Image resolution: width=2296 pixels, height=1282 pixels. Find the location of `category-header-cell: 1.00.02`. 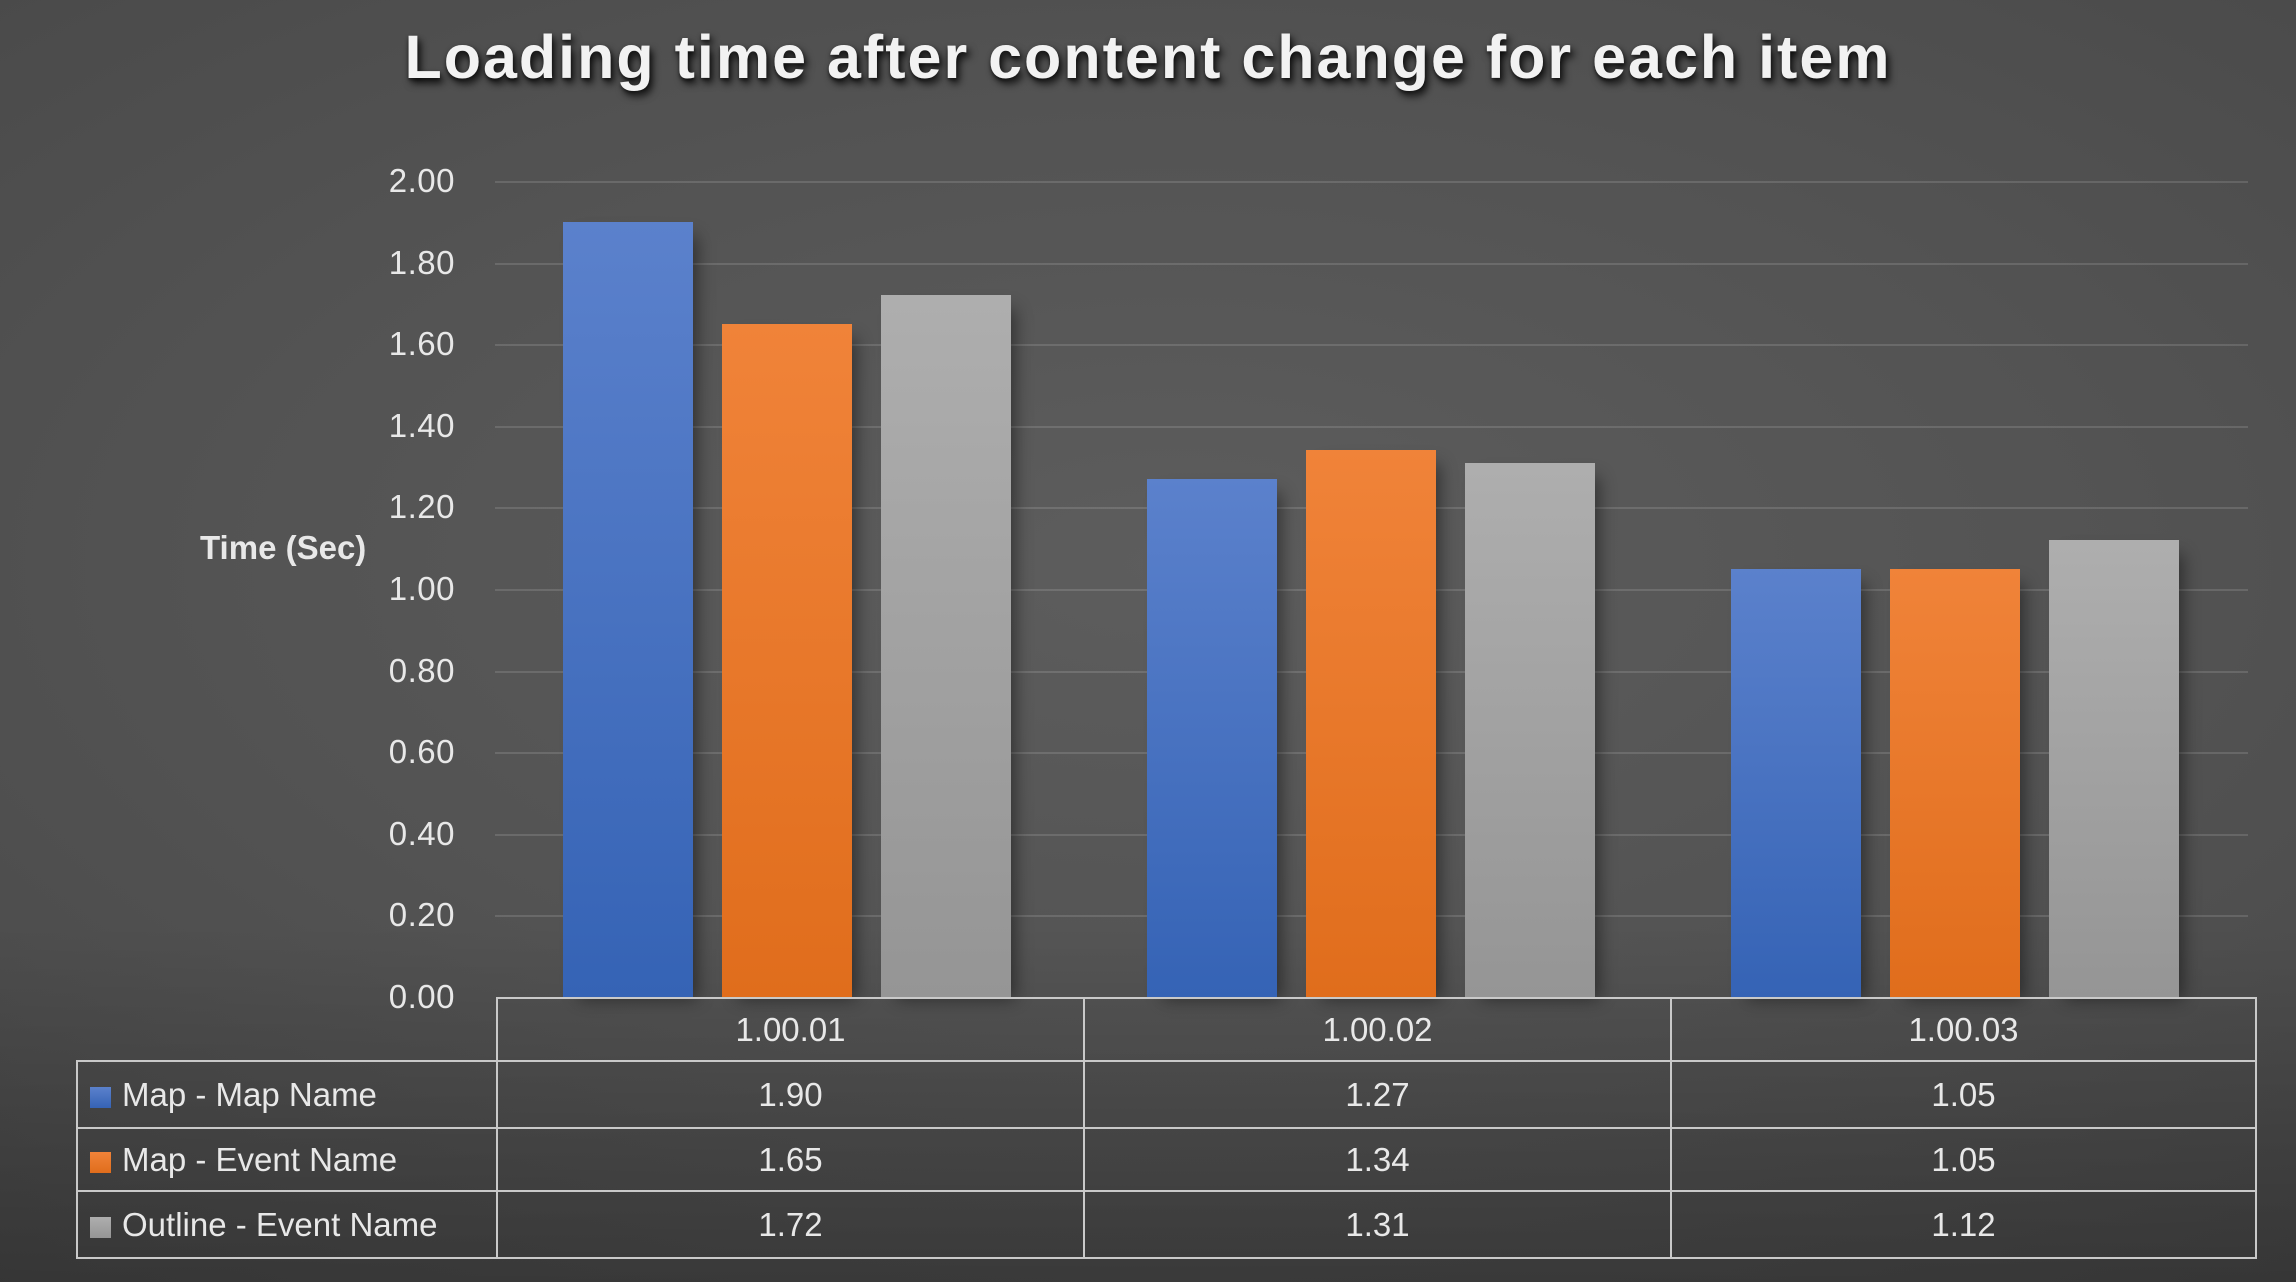

category-header-cell: 1.00.02 is located at coordinates (1377, 1029).